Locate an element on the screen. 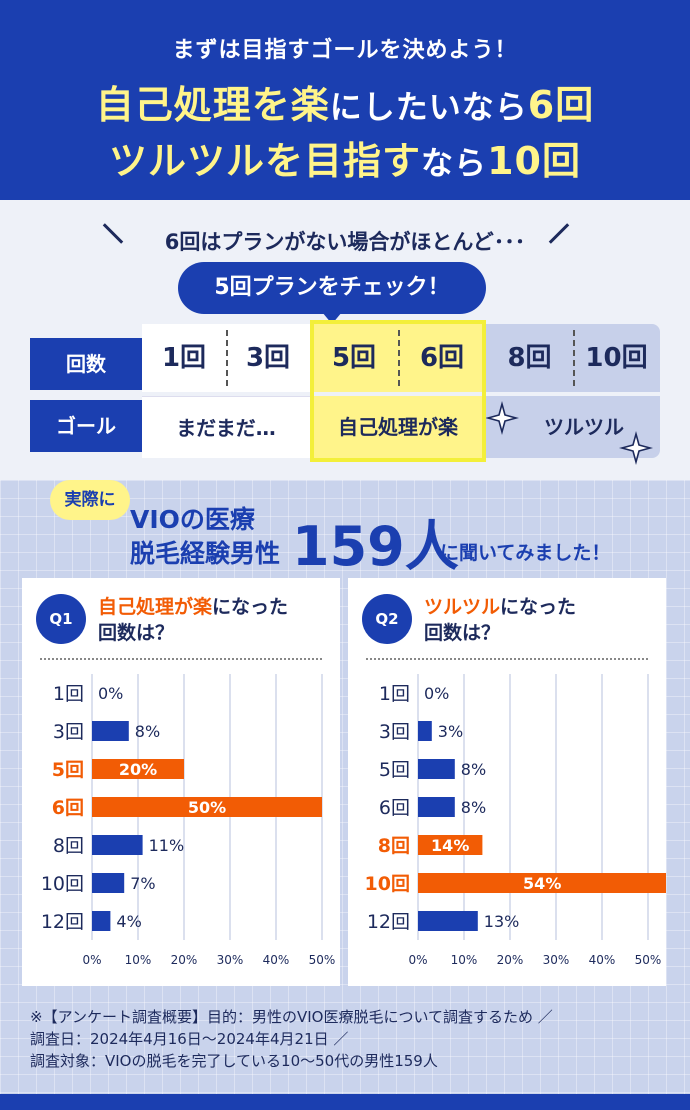 The width and height of the screenshot is (690, 1110). bottom-bar is located at coordinates (345, 1102).